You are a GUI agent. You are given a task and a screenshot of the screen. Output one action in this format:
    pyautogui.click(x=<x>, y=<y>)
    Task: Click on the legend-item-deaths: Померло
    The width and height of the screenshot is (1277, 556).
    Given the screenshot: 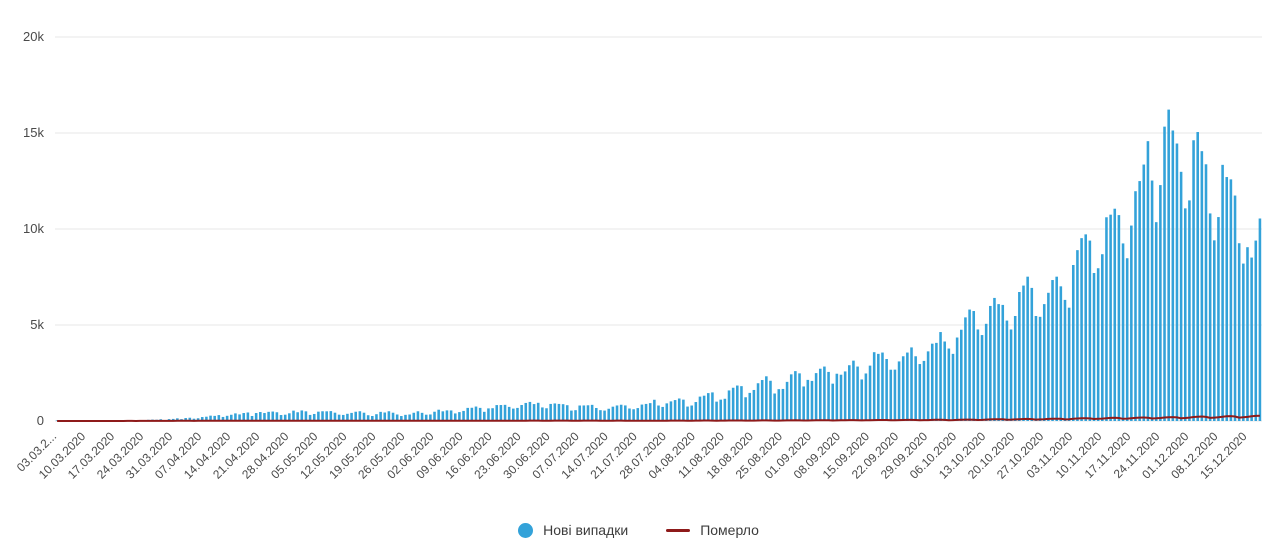 What is the action you would take?
    pyautogui.click(x=712, y=530)
    